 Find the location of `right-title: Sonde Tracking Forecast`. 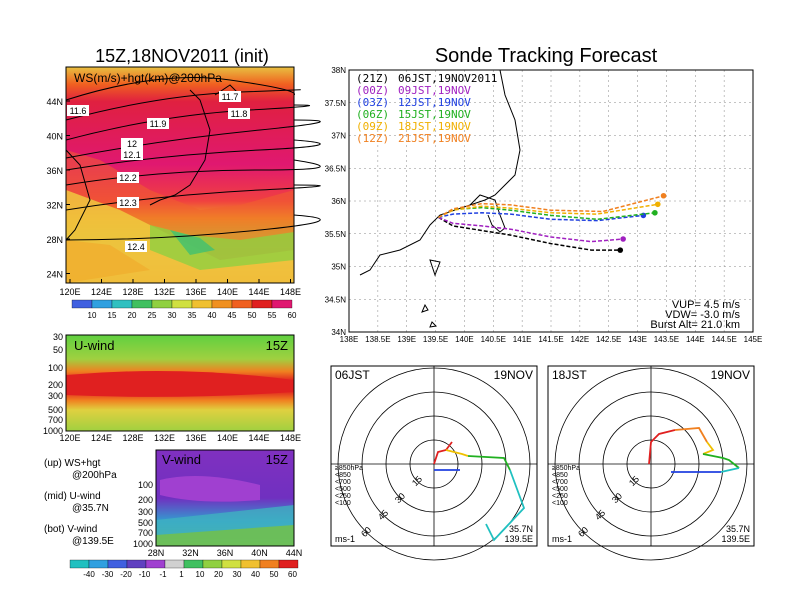

right-title: Sonde Tracking Forecast is located at coordinates (546, 56).